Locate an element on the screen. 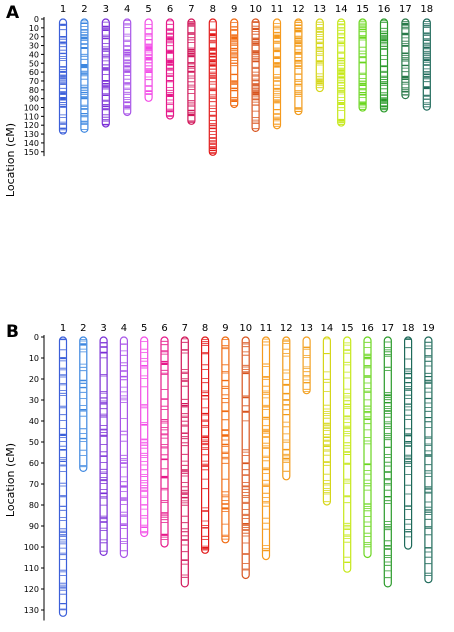 The height and width of the screenshot is (632, 454). y-tick-label: 60 is located at coordinates (34, 72).